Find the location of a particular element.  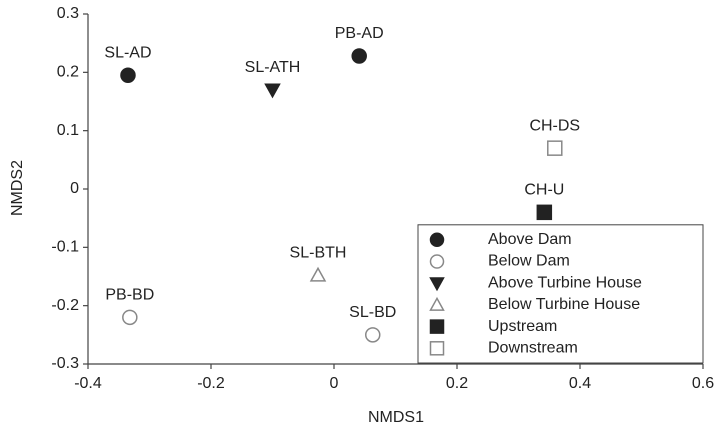

legend-box is located at coordinates (560, 294).